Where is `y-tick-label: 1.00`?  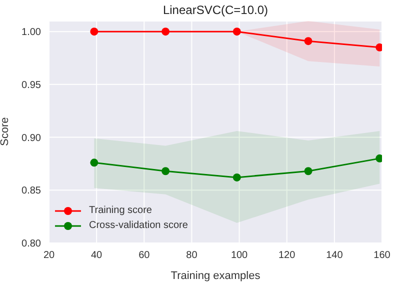 y-tick-label: 1.00 is located at coordinates (32, 32).